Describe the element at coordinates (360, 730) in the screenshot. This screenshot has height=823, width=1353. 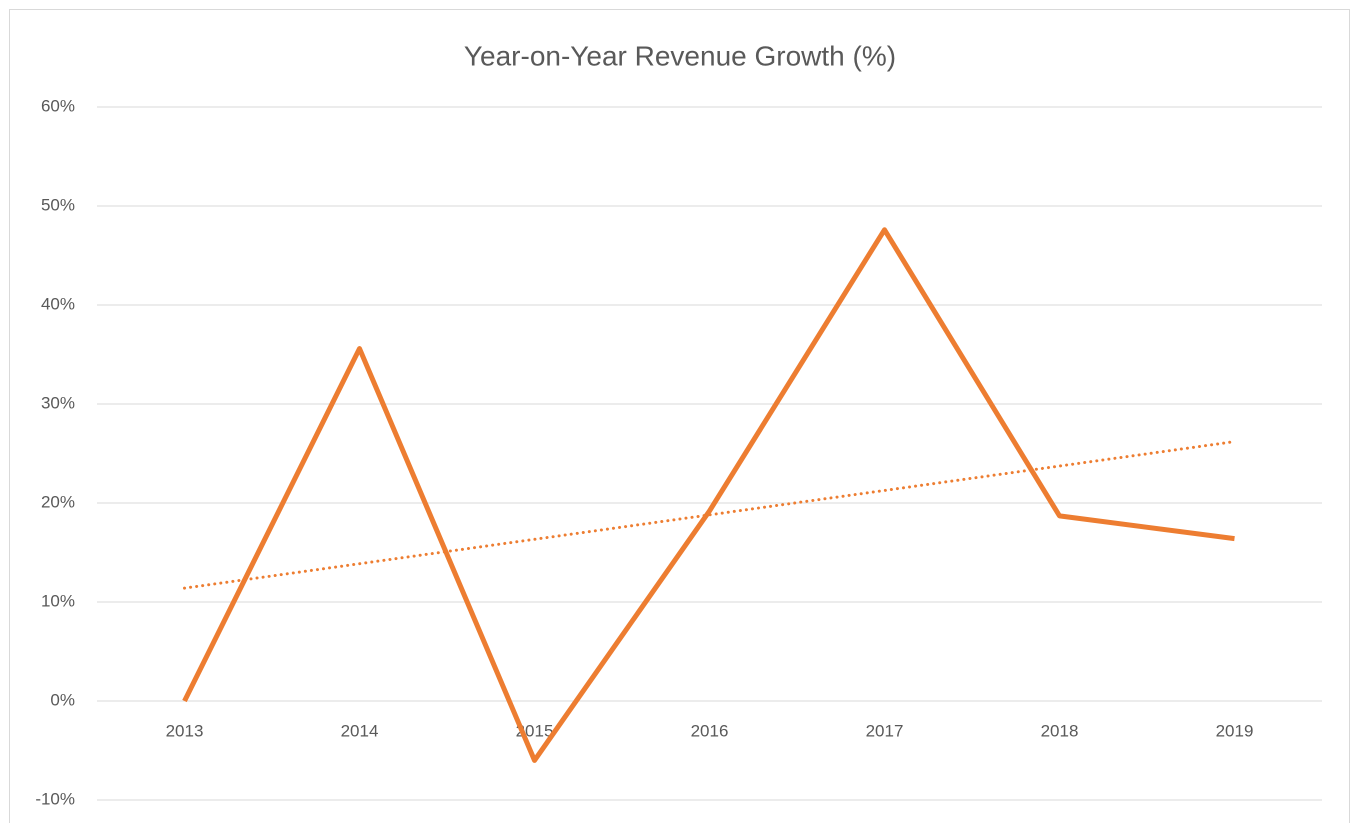
I see `x-tick-label: 2014` at that location.